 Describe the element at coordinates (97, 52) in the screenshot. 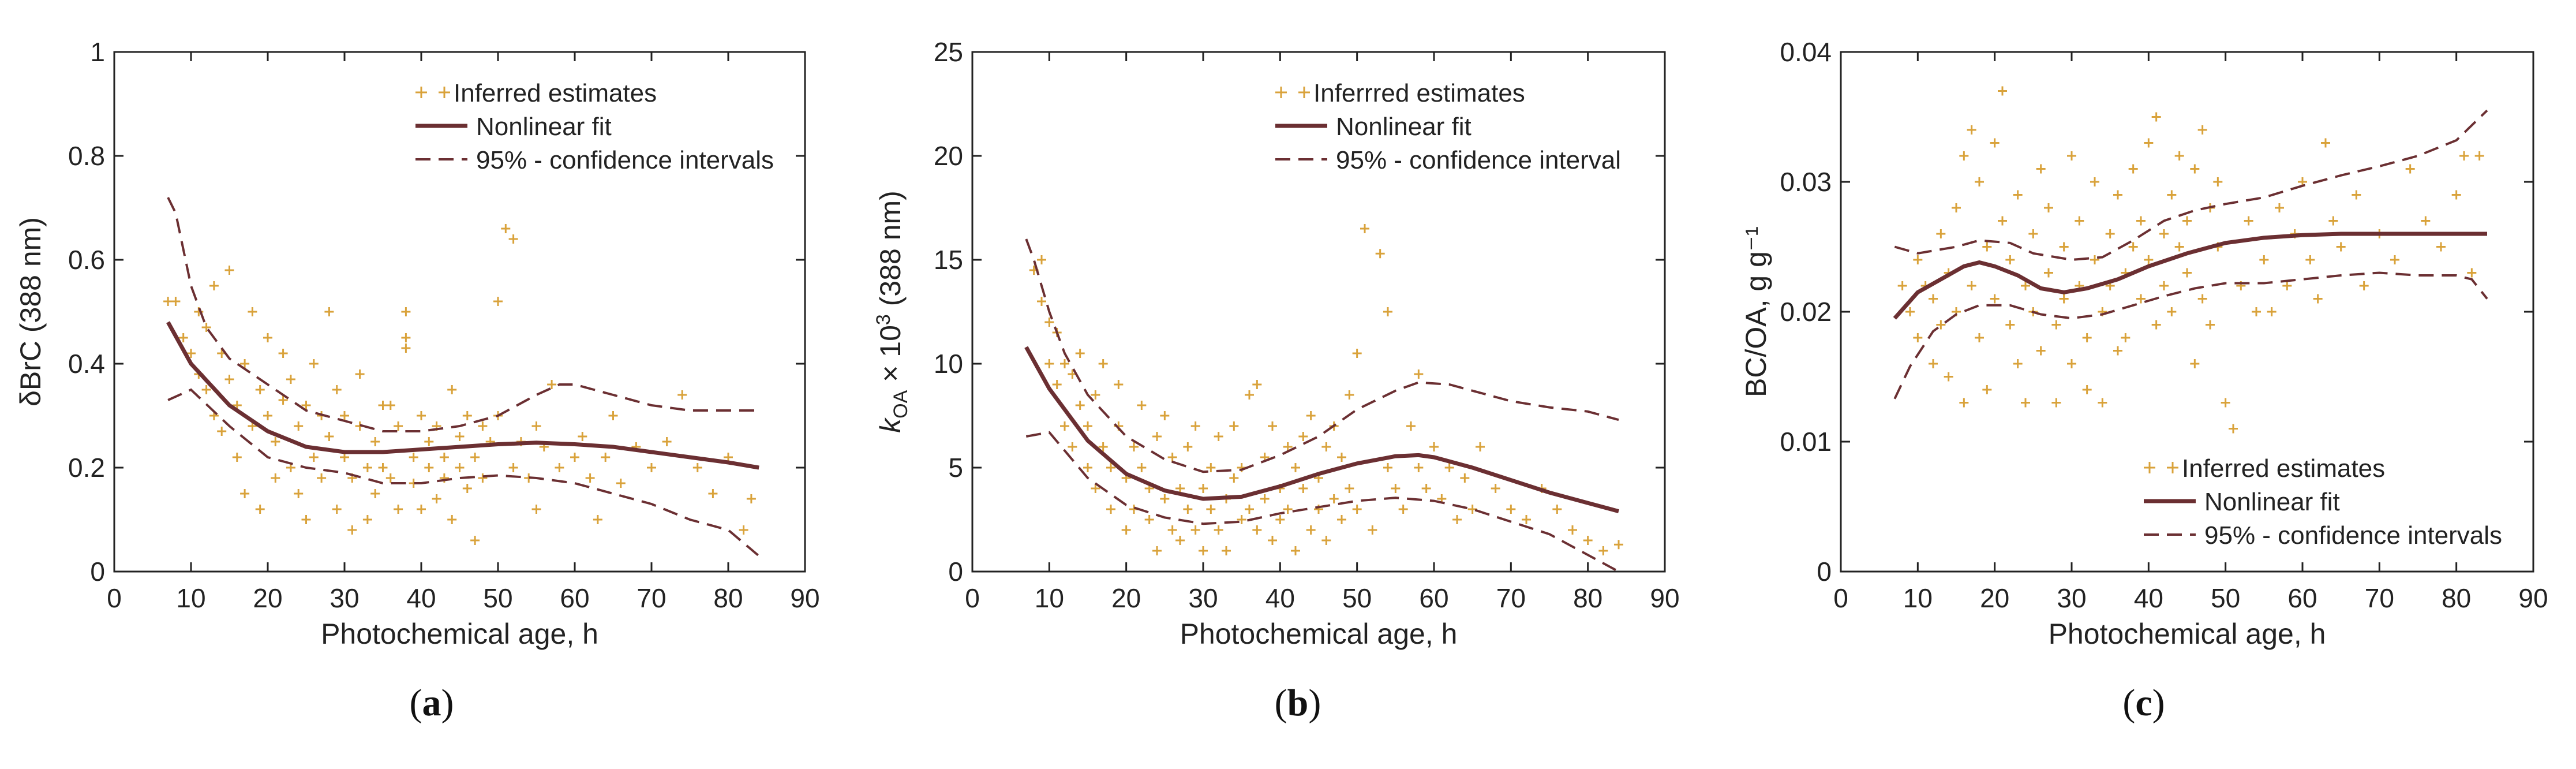

I see `y-tick-label: 1` at that location.